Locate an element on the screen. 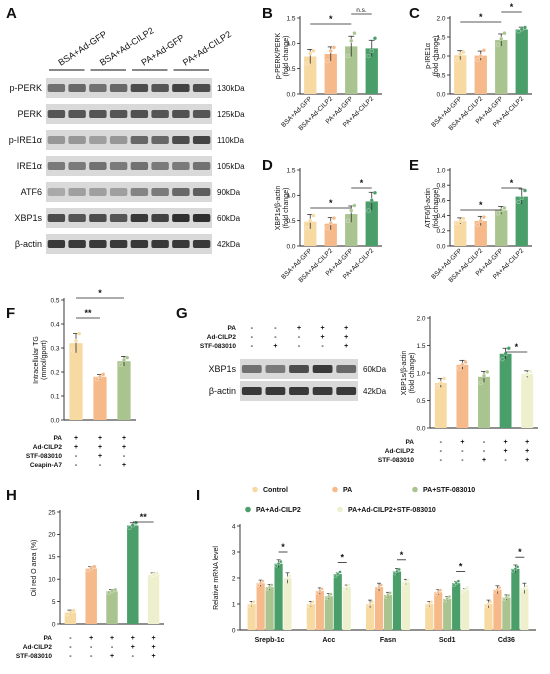 This screenshot has height=674, width=550. blot-row-label: ATF6 is located at coordinates (31, 192).